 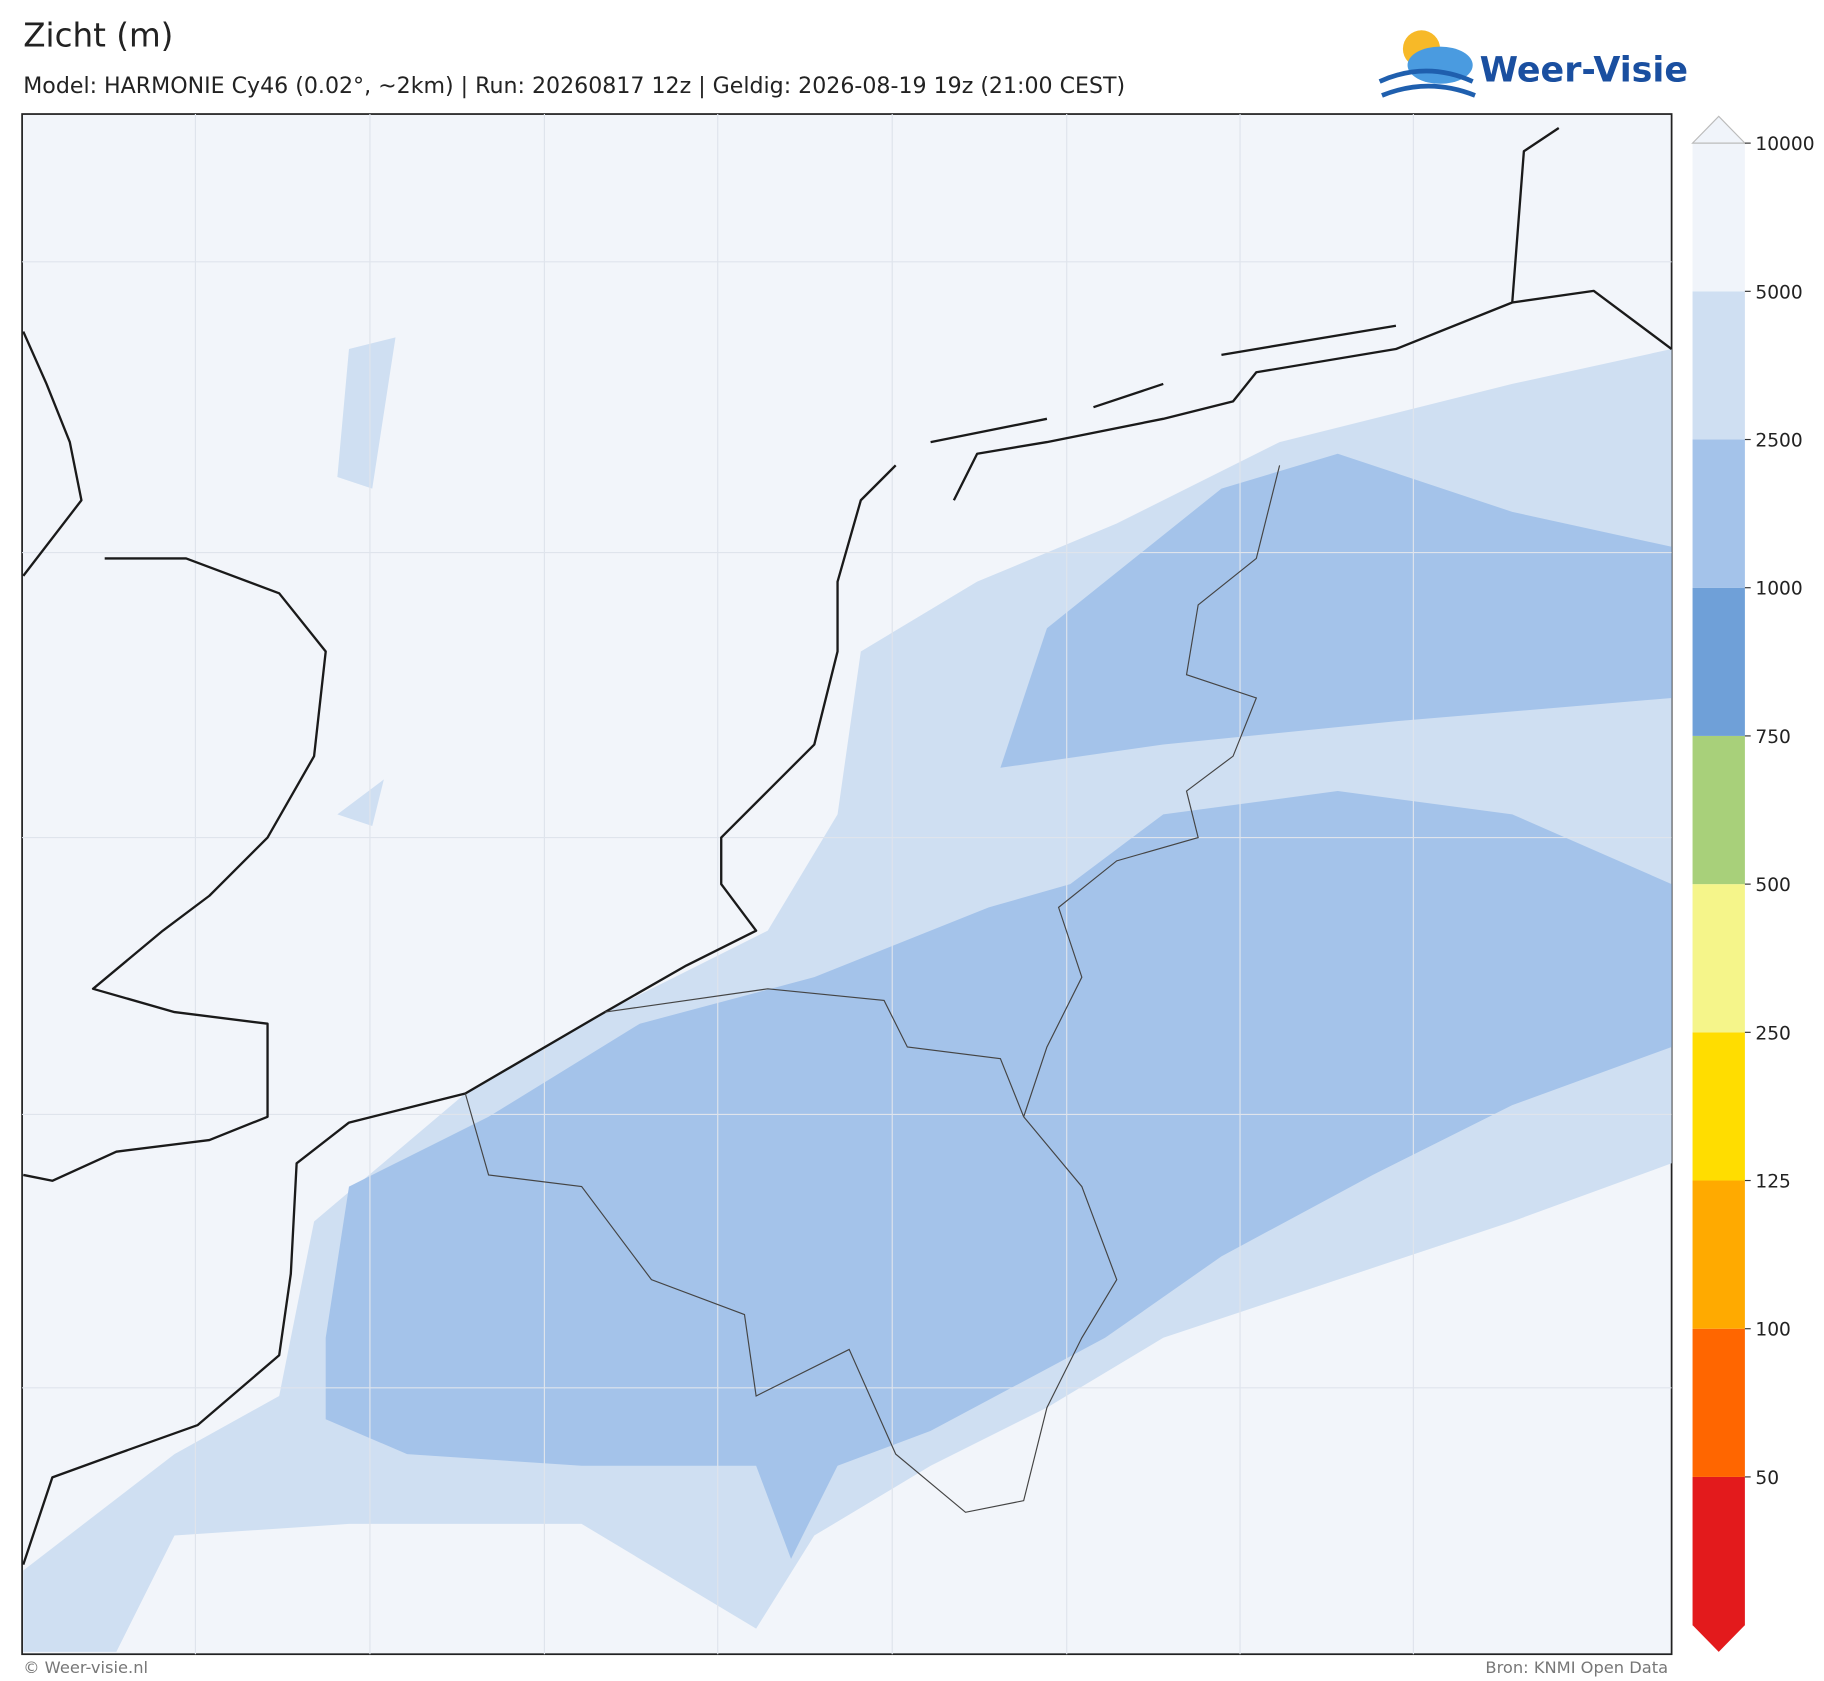 I want to click on footer-left: © Weer-visie.nl, so click(x=85, y=1667).